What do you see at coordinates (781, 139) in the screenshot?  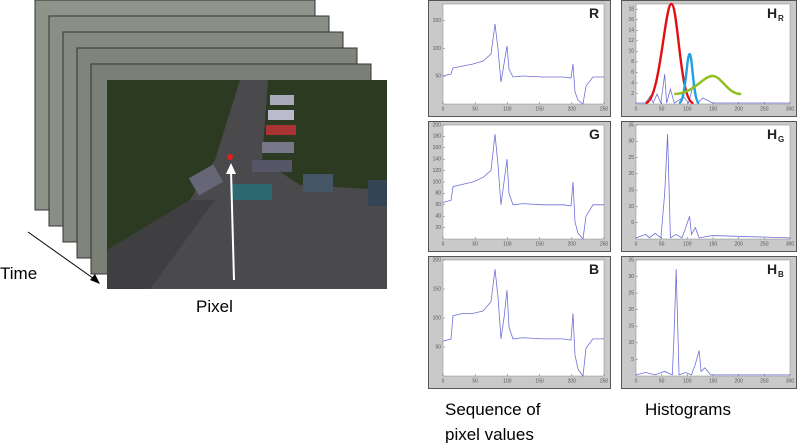 I see `panel-subscript: G` at bounding box center [781, 139].